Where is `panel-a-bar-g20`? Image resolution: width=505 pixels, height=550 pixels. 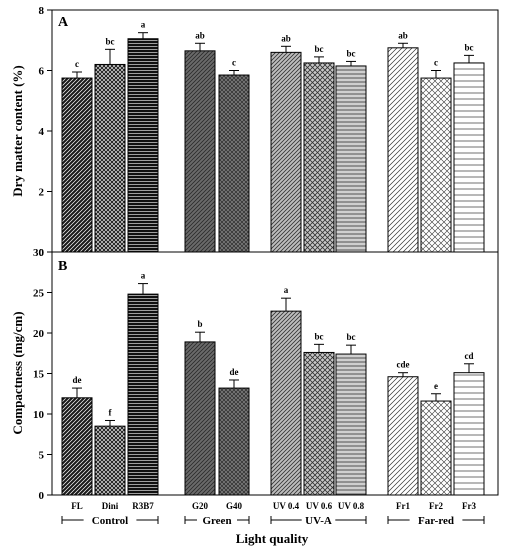
panel-a-bar-g20 is located at coordinates (200, 151).